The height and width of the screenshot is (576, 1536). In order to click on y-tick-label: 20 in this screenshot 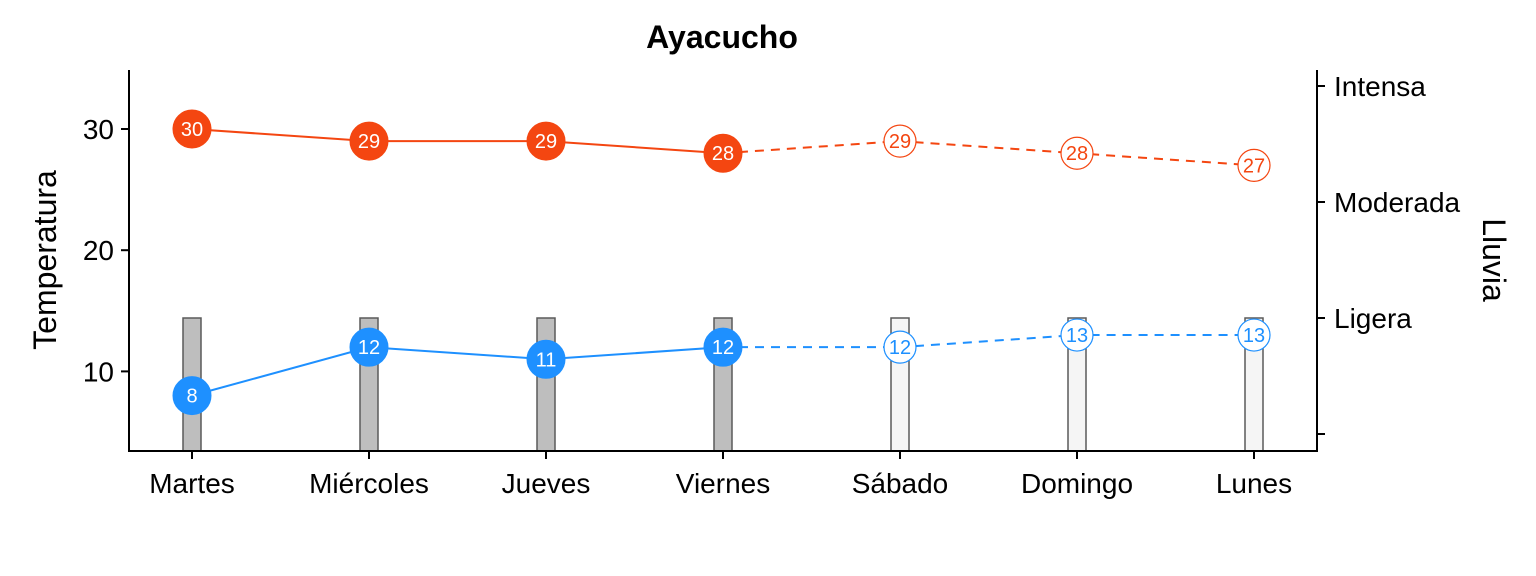, I will do `click(98, 250)`.